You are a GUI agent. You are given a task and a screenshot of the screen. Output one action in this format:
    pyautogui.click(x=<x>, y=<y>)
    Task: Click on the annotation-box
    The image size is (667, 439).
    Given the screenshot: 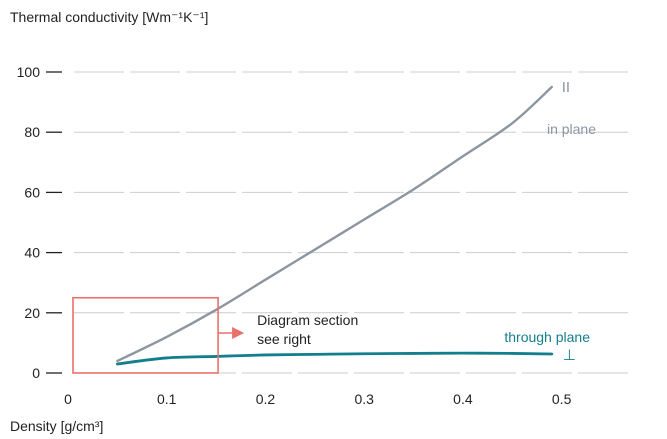 What is the action you would take?
    pyautogui.click(x=145, y=335)
    